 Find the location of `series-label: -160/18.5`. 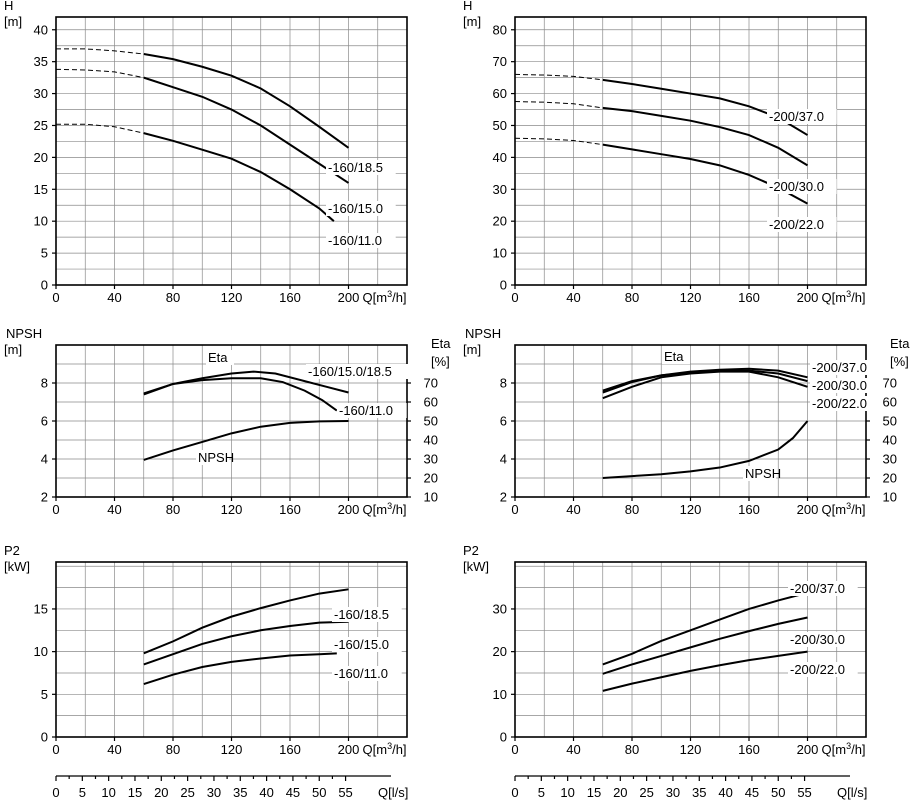

series-label: -160/18.5 is located at coordinates (361, 614).